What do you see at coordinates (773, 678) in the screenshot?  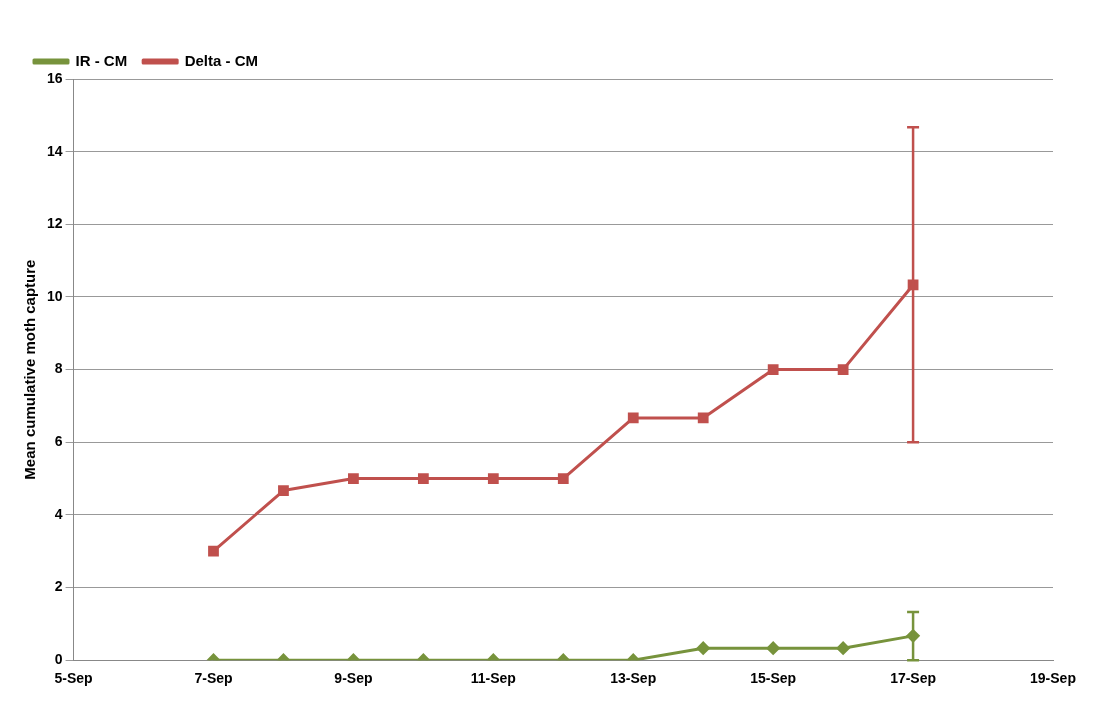 I see `x-tick-label: 15-Sep` at bounding box center [773, 678].